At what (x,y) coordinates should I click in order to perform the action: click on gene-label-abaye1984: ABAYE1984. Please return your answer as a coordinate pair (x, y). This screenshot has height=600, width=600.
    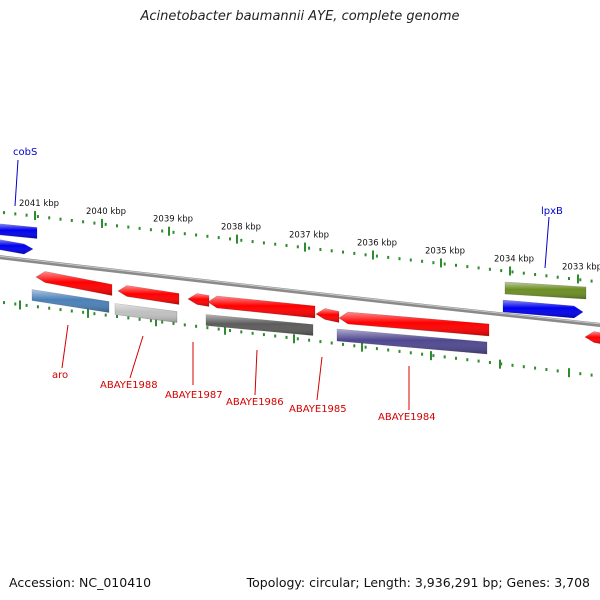
    Looking at the image, I should click on (407, 417).